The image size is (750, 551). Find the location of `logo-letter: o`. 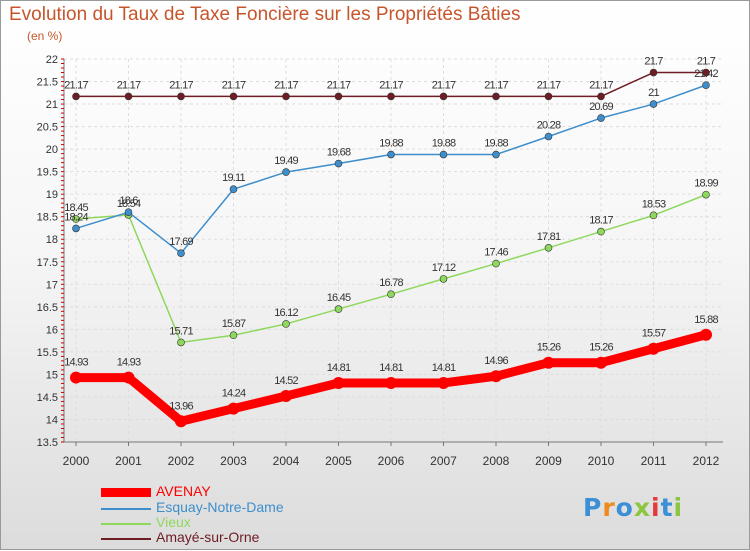

logo-letter: o is located at coordinates (624, 507).